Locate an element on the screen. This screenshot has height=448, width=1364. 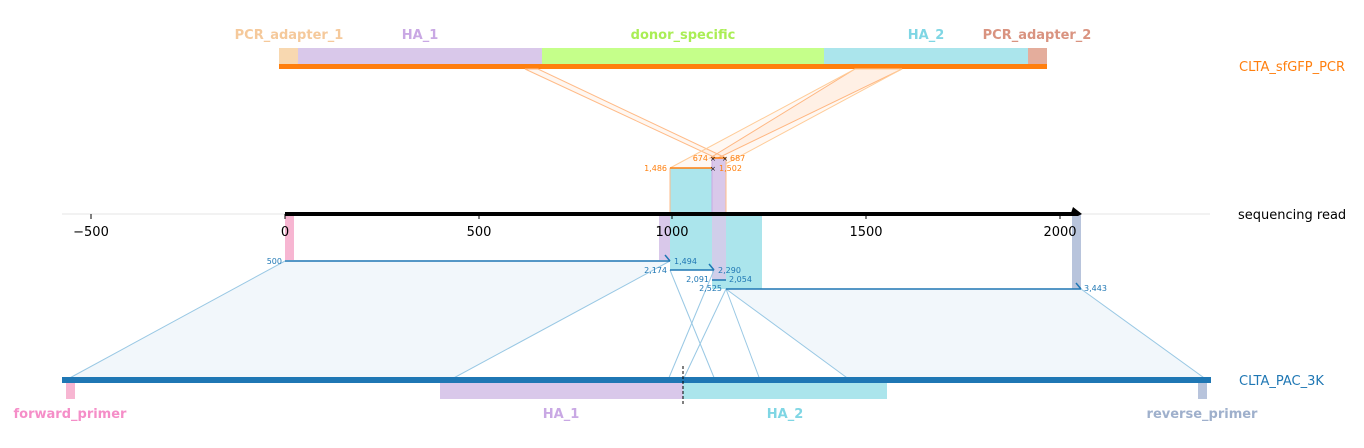
donor-coord-label: 1,502 is located at coordinates (730, 168).